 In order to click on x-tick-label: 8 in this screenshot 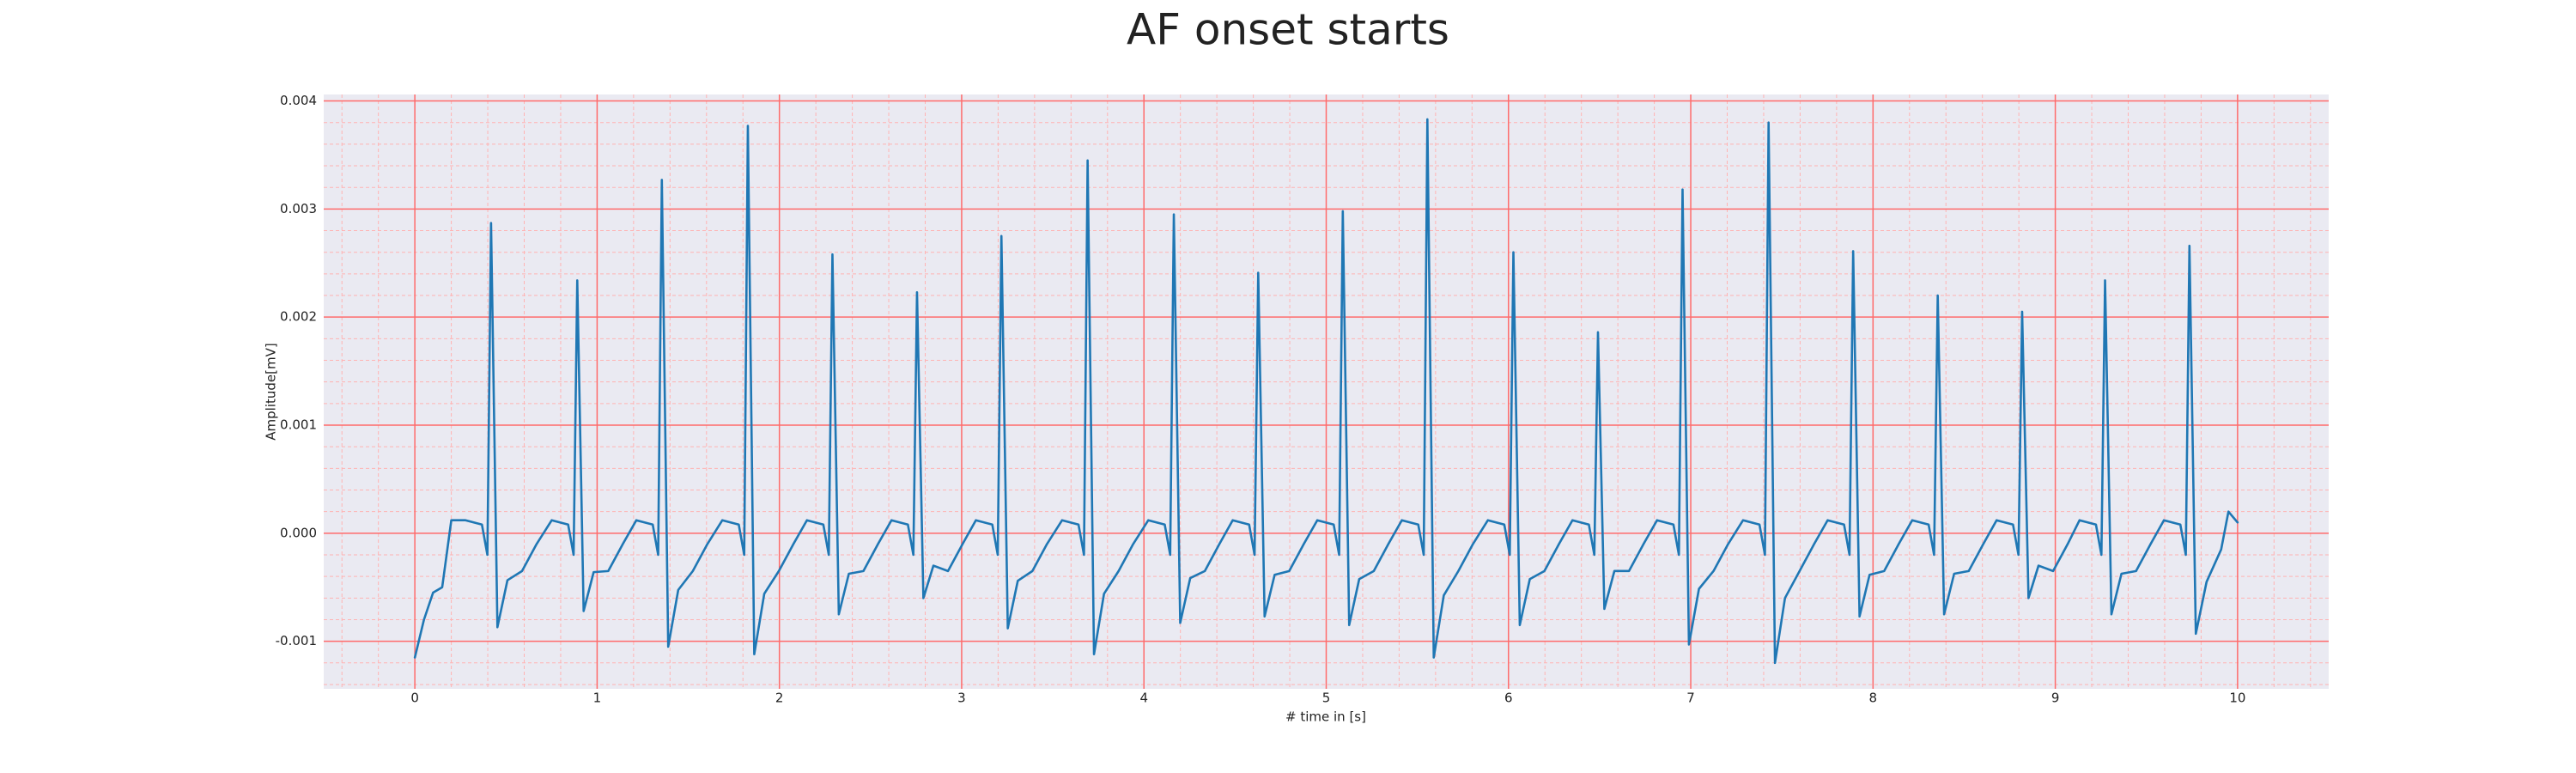, I will do `click(1873, 698)`.